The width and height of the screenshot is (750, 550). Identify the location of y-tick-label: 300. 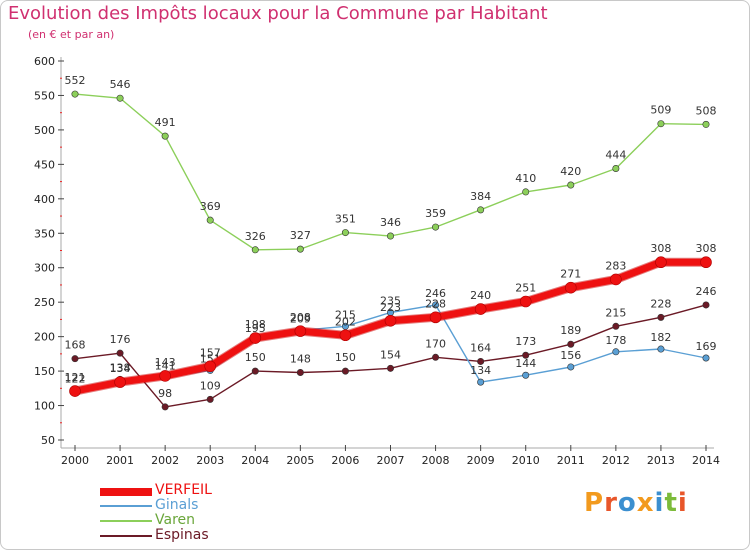
(44, 268).